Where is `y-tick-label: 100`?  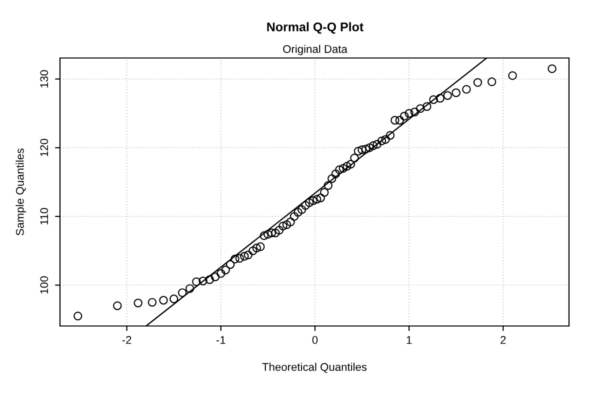
y-tick-label: 100 is located at coordinates (44, 285).